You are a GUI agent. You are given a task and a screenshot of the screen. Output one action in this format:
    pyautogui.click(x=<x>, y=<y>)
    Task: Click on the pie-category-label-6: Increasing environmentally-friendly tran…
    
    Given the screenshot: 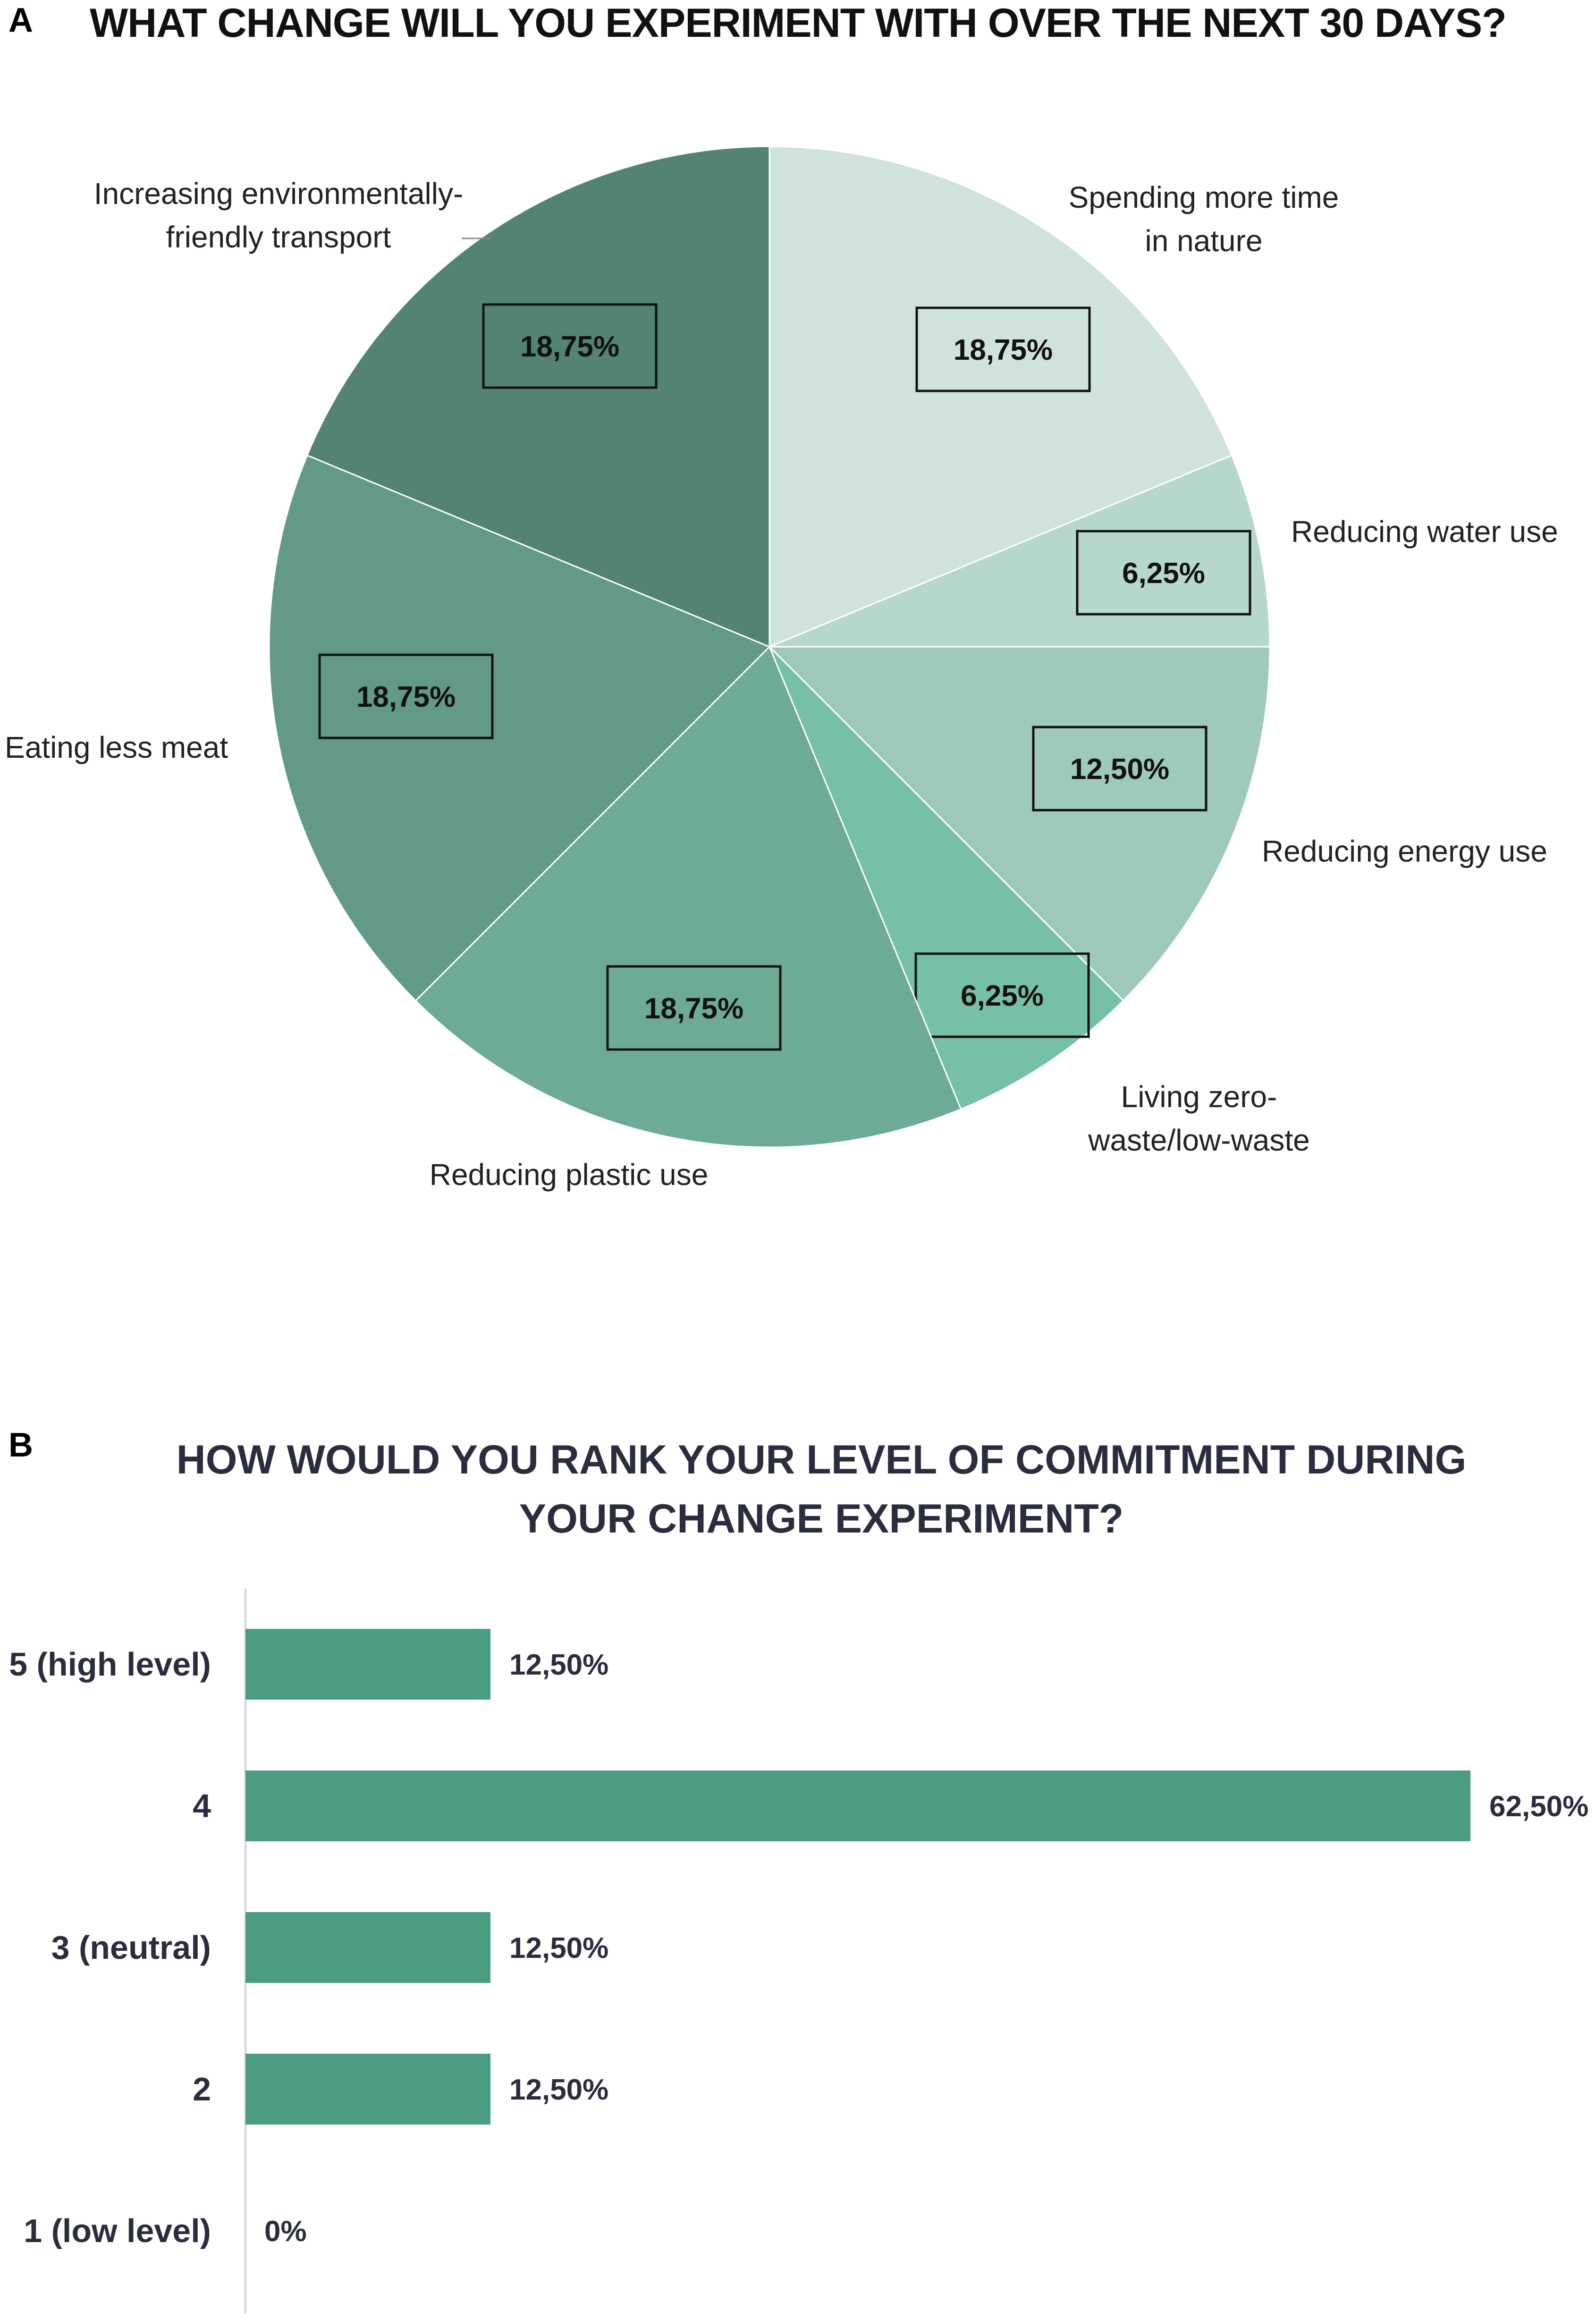 What is the action you would take?
    pyautogui.click(x=279, y=216)
    